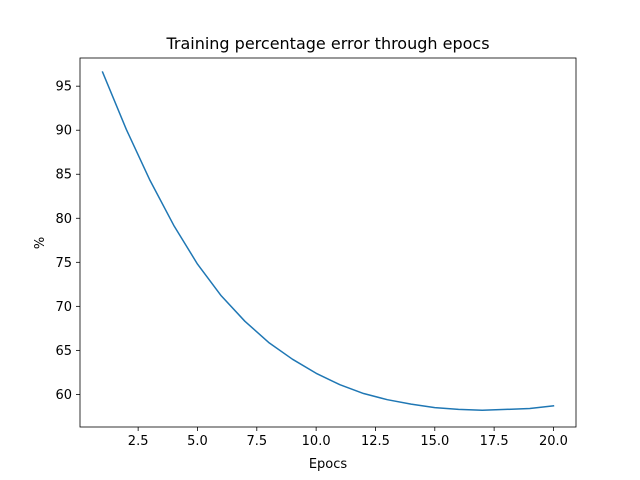  Describe the element at coordinates (63, 219) in the screenshot. I see `y-tick-label: 80` at that location.